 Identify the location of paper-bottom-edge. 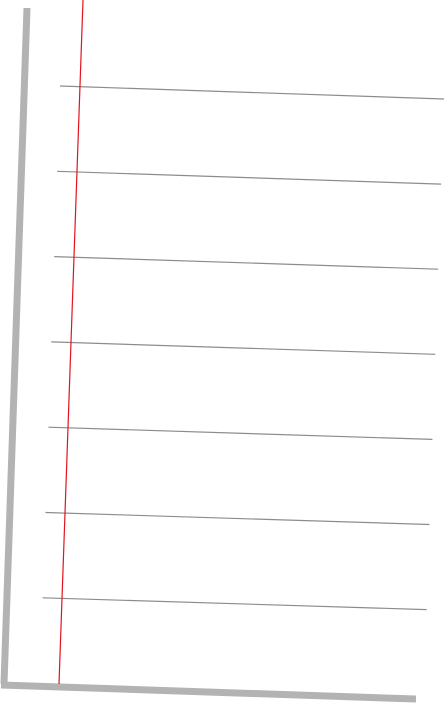
(208, 692).